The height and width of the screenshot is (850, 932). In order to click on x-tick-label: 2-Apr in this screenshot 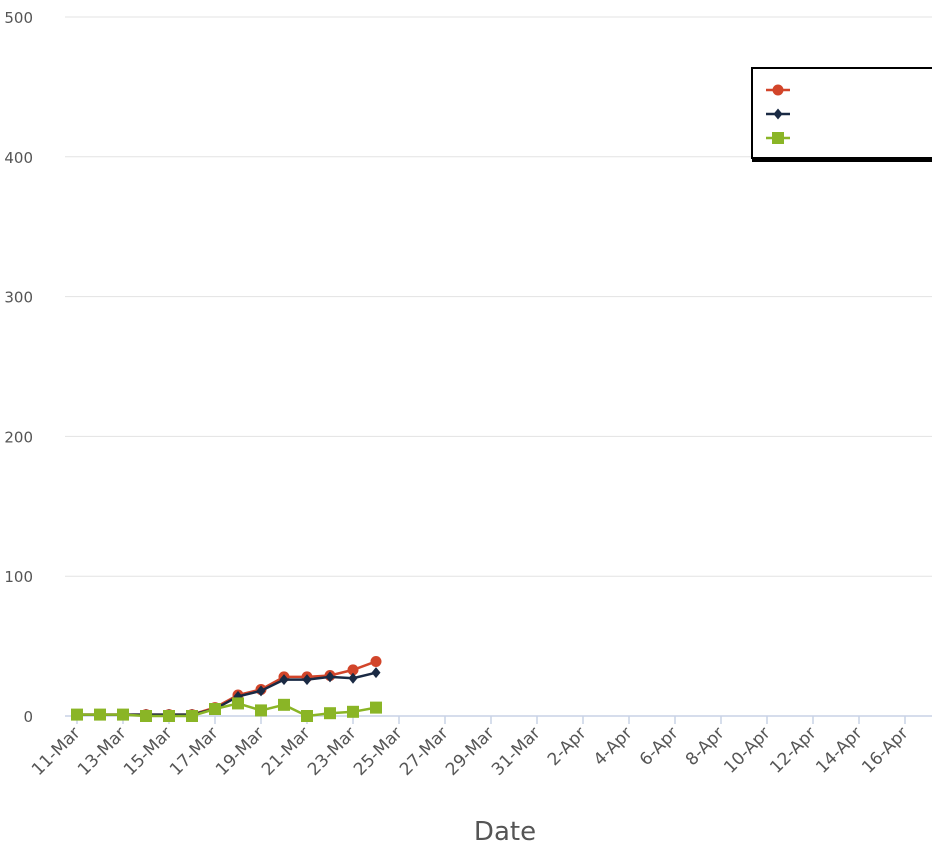, I will do `click(567, 746)`.